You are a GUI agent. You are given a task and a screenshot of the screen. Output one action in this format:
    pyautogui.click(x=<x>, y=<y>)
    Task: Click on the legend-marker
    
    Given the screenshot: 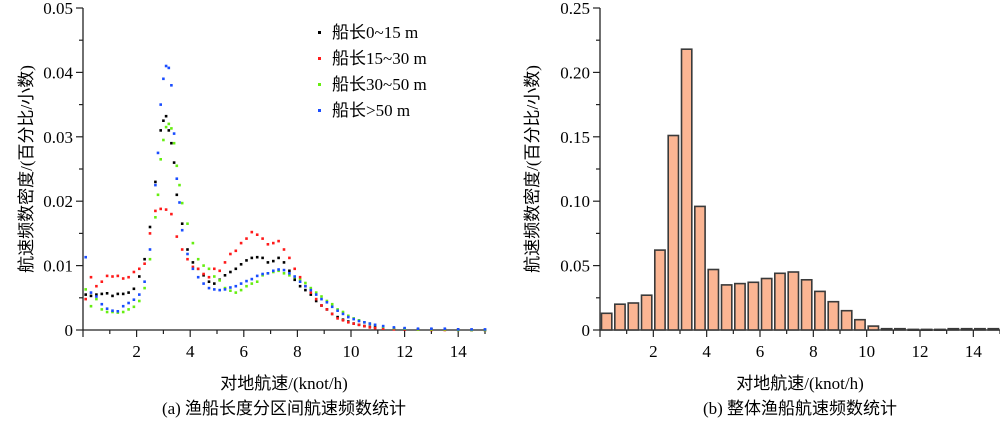 What is the action you would take?
    pyautogui.click(x=319, y=84)
    